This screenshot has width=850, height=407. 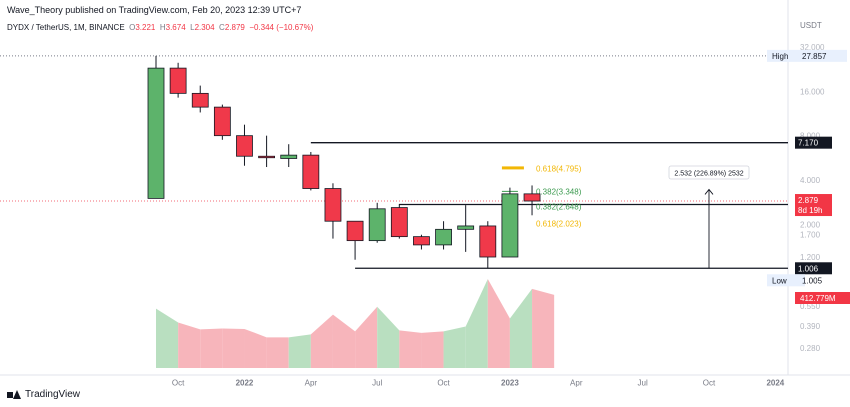 What do you see at coordinates (810, 235) in the screenshot?
I see `y-tick-label: 1.700` at bounding box center [810, 235].